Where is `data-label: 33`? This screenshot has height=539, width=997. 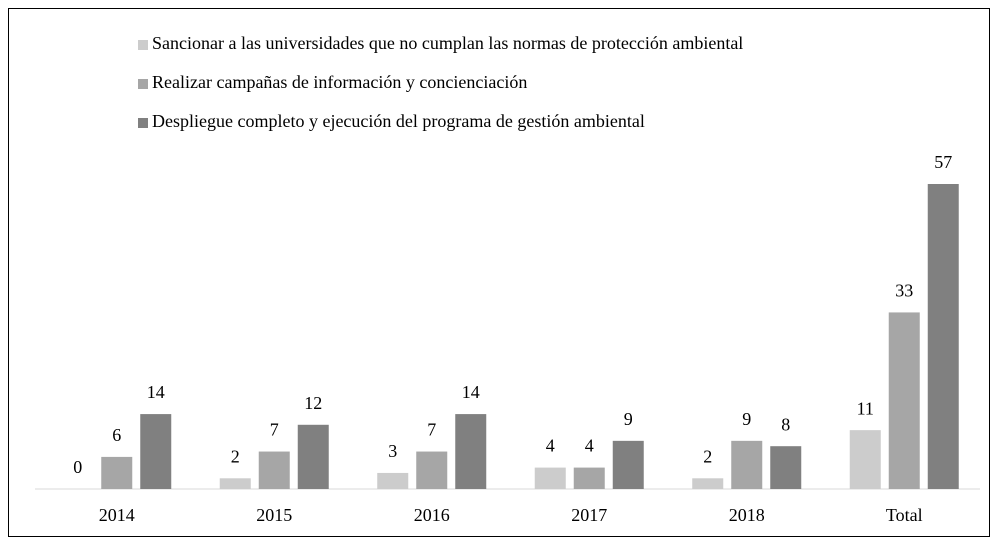 data-label: 33 is located at coordinates (904, 291).